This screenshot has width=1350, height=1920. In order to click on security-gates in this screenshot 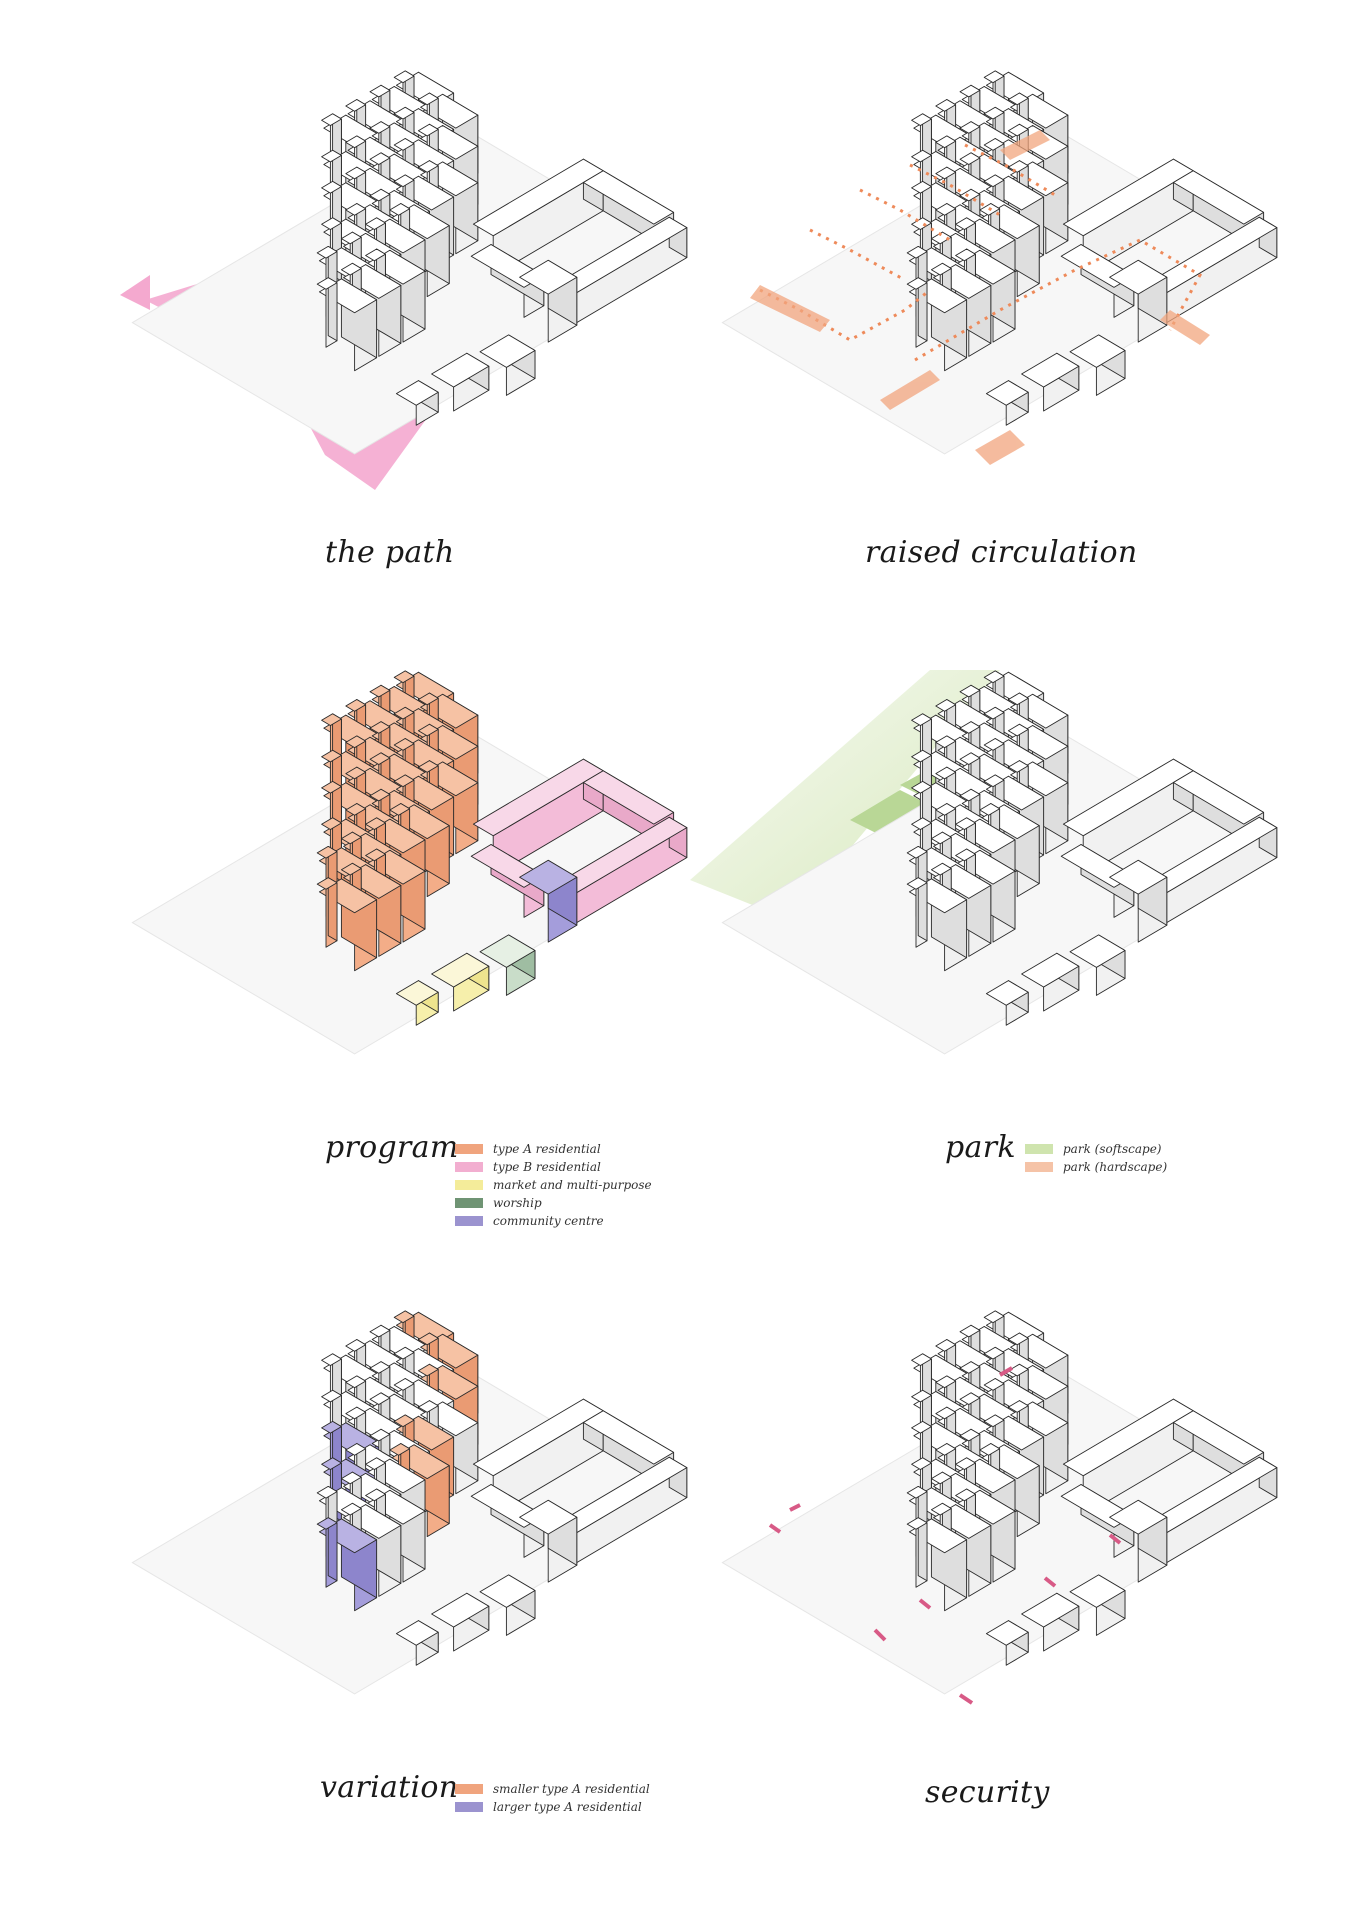, I will do `click(945, 1535)`.